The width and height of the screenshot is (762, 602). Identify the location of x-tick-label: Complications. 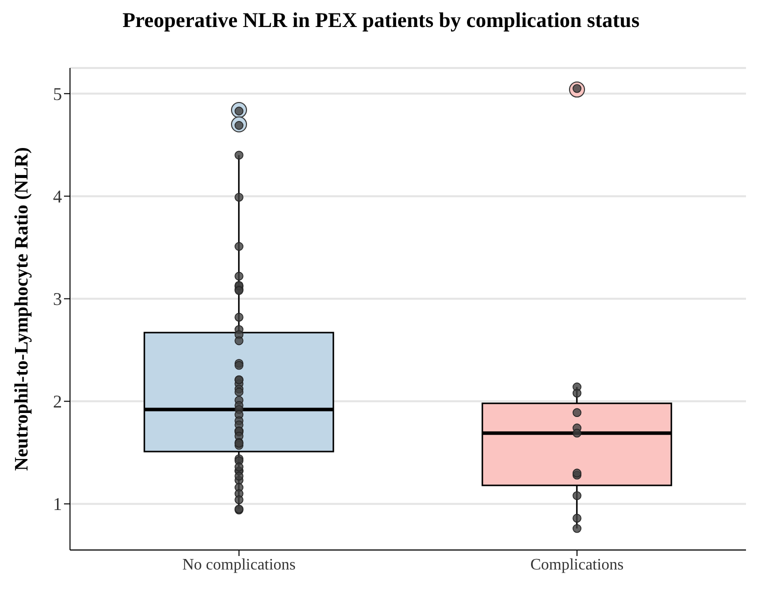
(577, 565).